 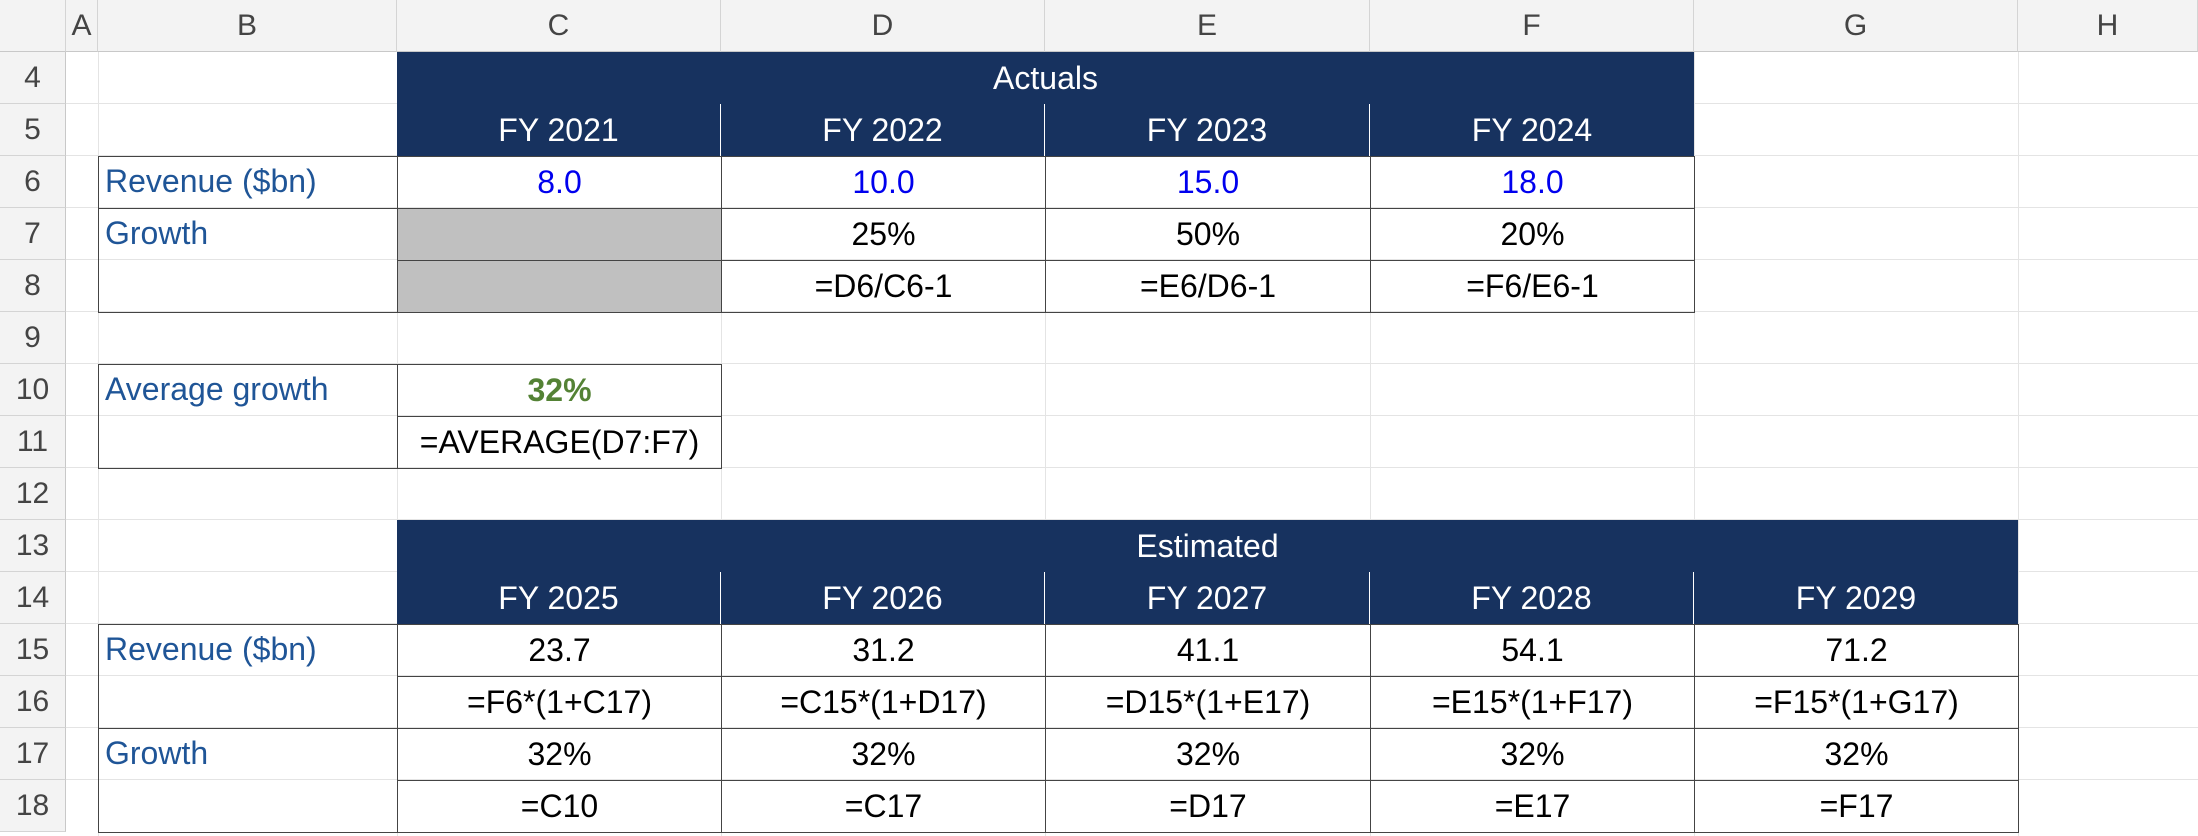 What do you see at coordinates (33, 78) in the screenshot?
I see `row-header-4: 4` at bounding box center [33, 78].